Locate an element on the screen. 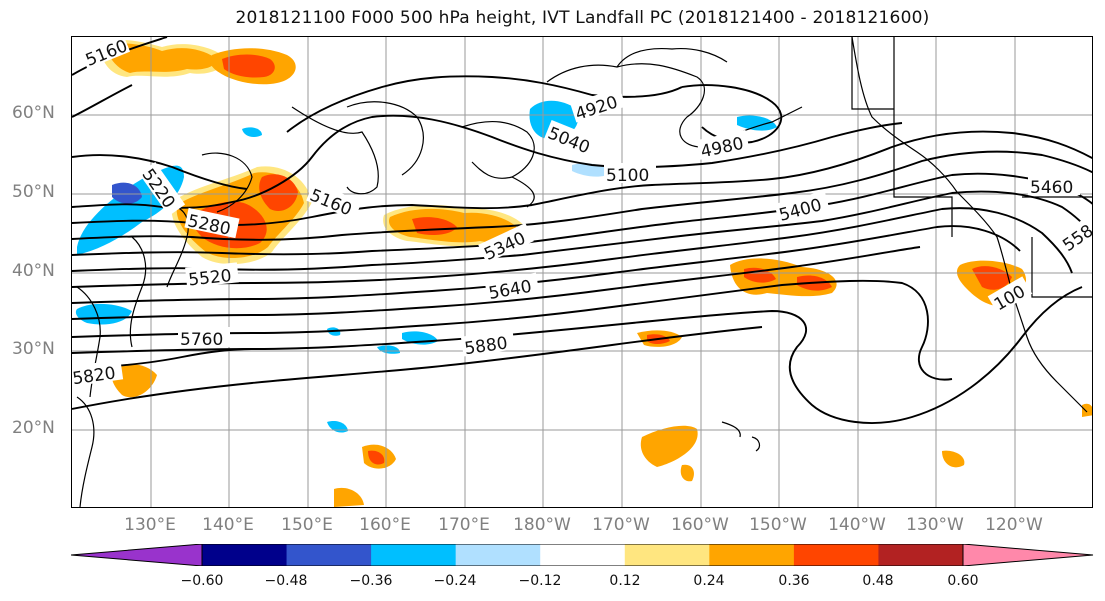 This screenshot has height=601, width=1105. colorbar-frame is located at coordinates (582, 555).